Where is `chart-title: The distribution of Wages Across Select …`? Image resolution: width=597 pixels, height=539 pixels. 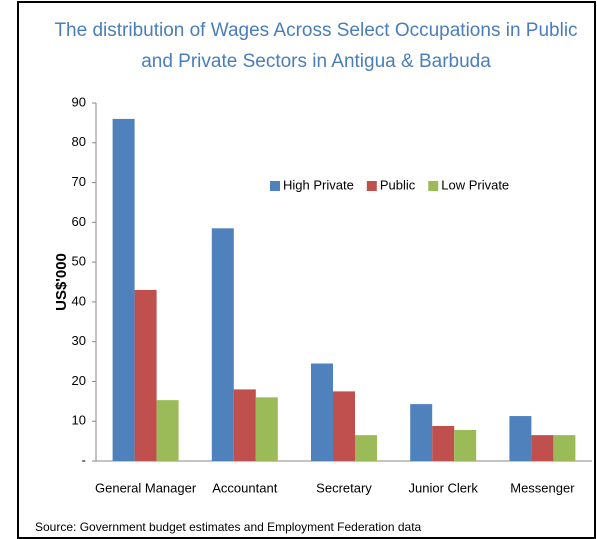
chart-title: The distribution of Wages Across Select … is located at coordinates (315, 30).